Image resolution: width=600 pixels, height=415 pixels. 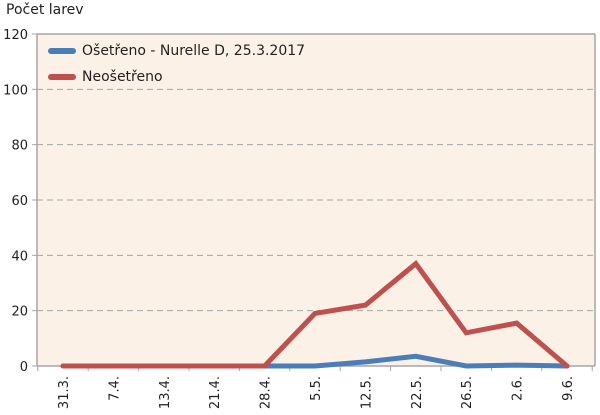 What do you see at coordinates (15, 35) in the screenshot?
I see `y-tick-label: 120` at bounding box center [15, 35].